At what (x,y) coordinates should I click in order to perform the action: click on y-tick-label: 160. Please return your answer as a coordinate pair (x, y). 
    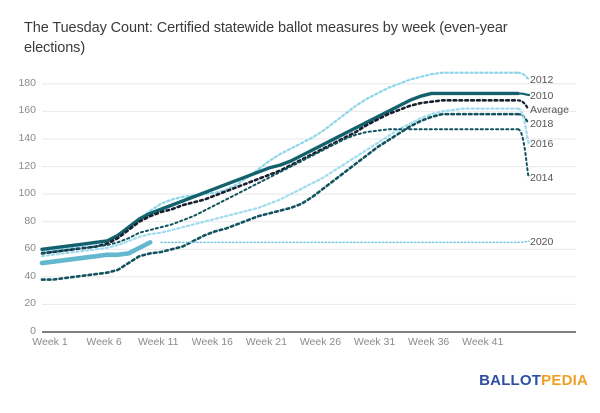
    Looking at the image, I should click on (27, 110).